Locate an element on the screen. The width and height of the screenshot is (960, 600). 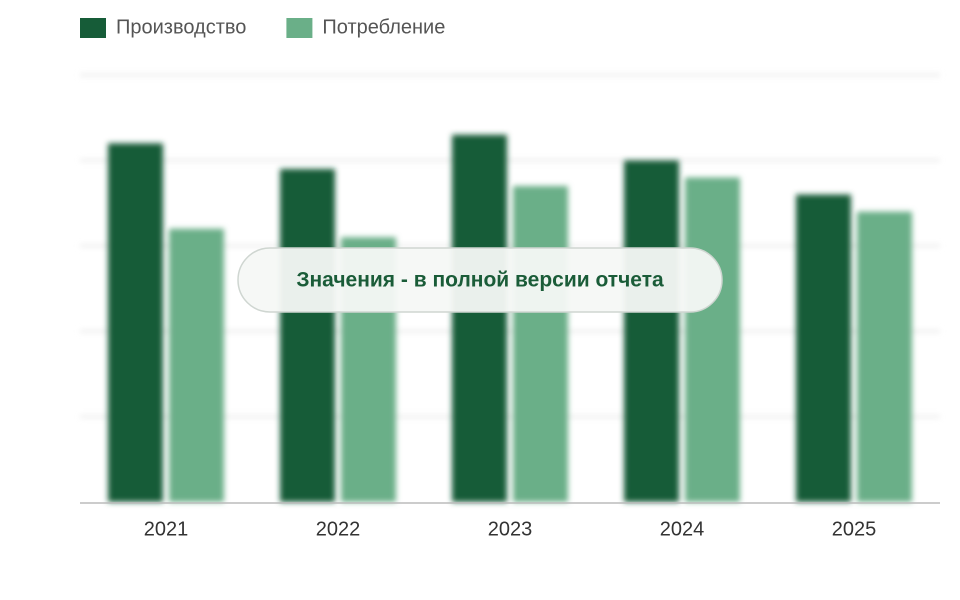
overlay-text: Значения - в полной версии отчета is located at coordinates (480, 280).